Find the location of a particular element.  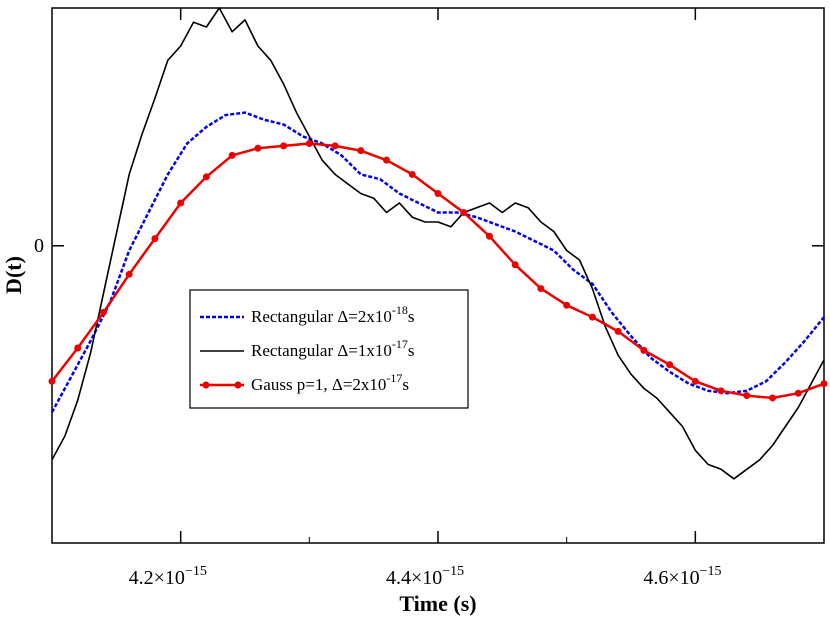

y-tick-label: 0 is located at coordinates (39, 246).